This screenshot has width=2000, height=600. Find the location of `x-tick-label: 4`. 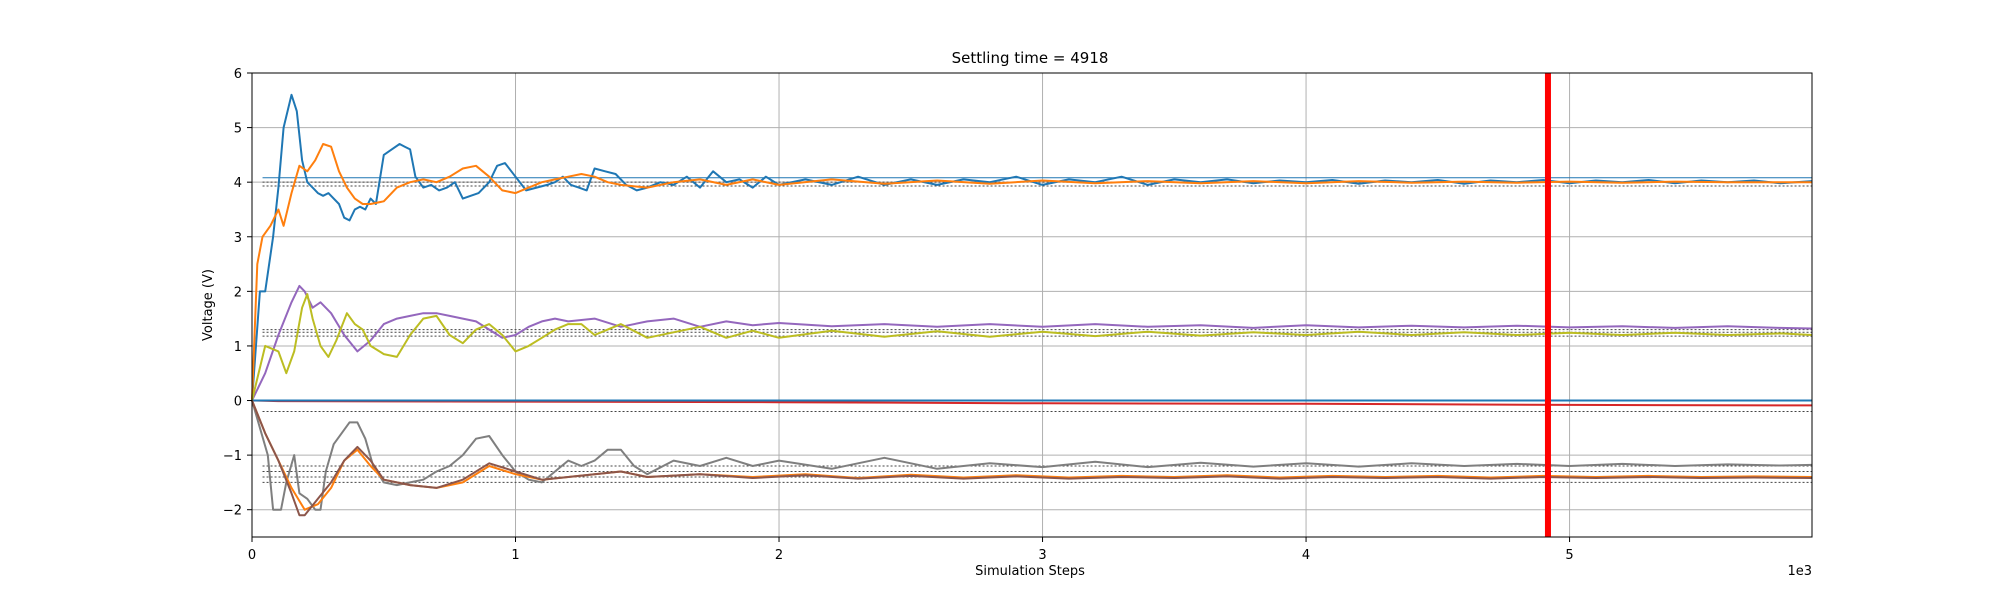

x-tick-label: 4 is located at coordinates (1306, 555).